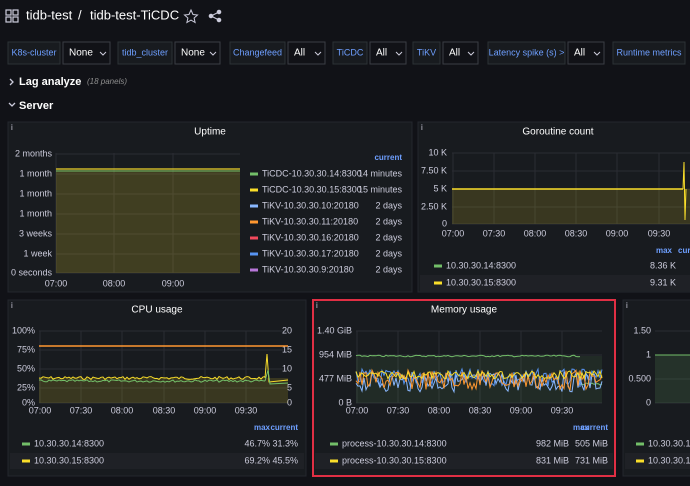 The width and height of the screenshot is (690, 486). Describe the element at coordinates (648, 354) in the screenshot. I see `y-tick-label: 1` at that location.